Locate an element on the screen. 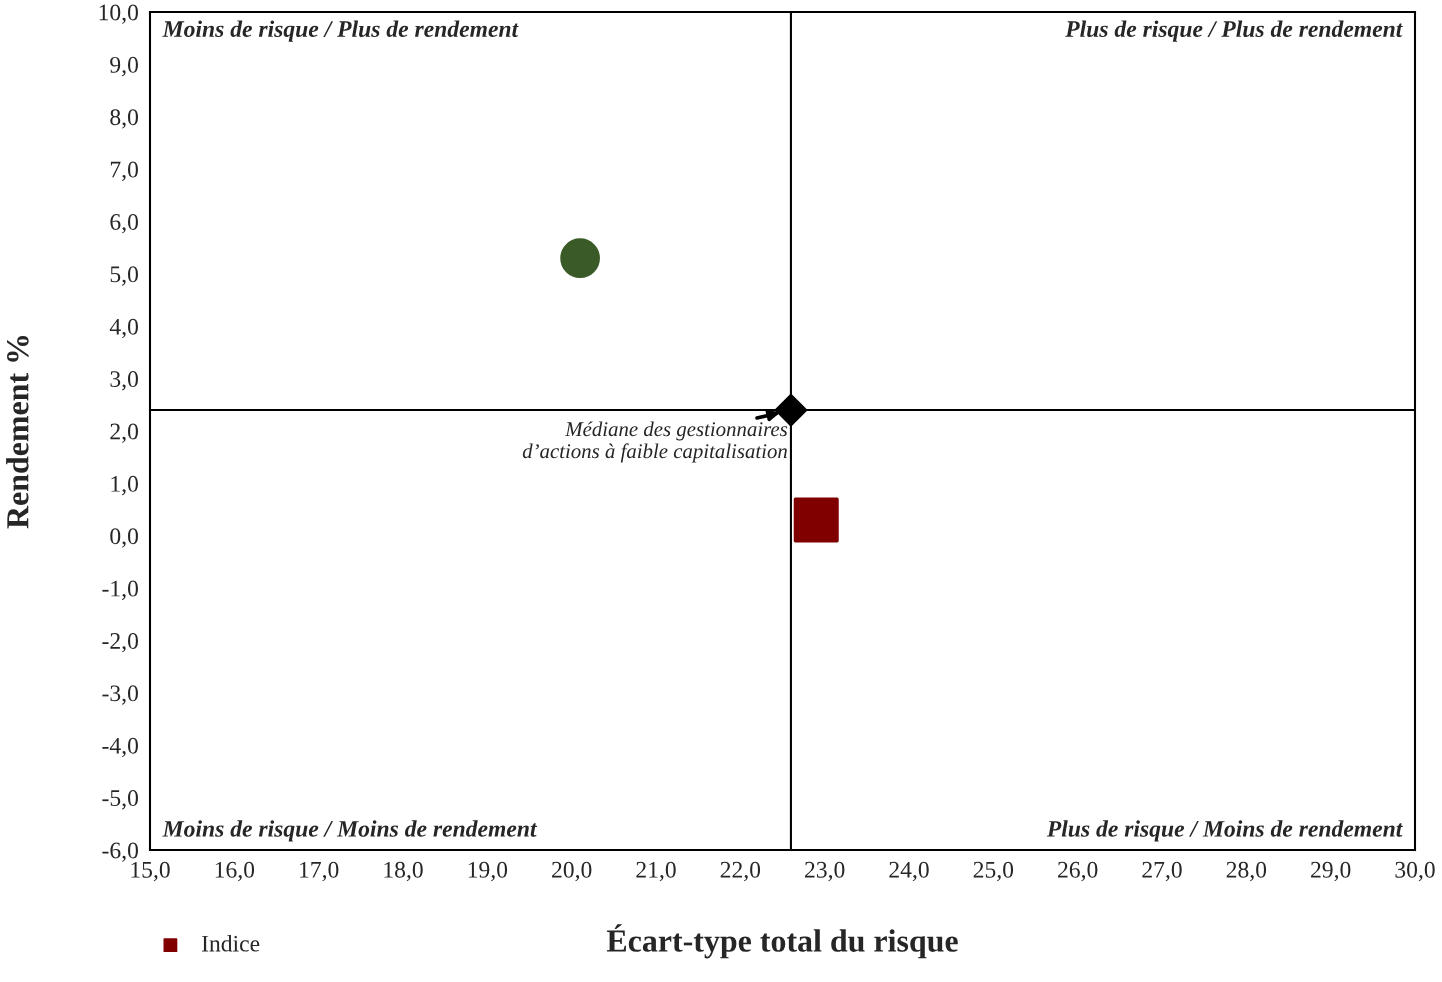 The image size is (1442, 982). x-tick-label: 30,0 is located at coordinates (1415, 871).